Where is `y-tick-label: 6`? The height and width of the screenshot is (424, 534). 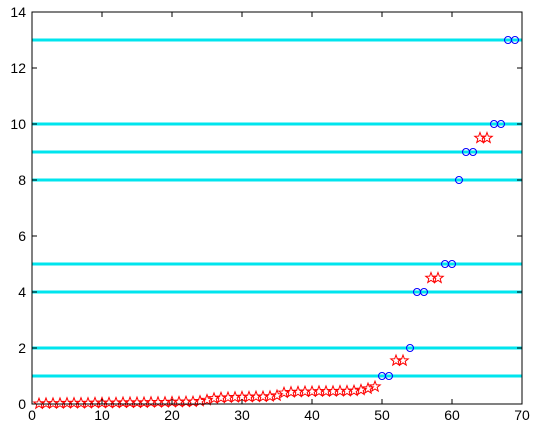 y-tick-label: 6 is located at coordinates (22, 236).